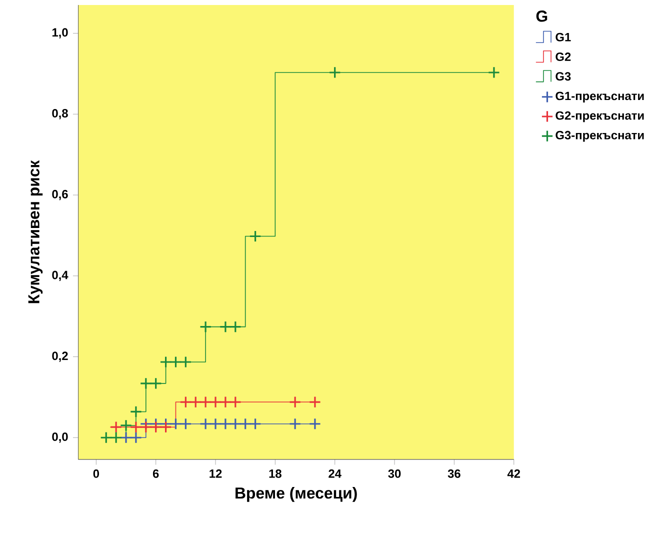  What do you see at coordinates (454, 473) in the screenshot?
I see `x-tick-label: 36` at bounding box center [454, 473].